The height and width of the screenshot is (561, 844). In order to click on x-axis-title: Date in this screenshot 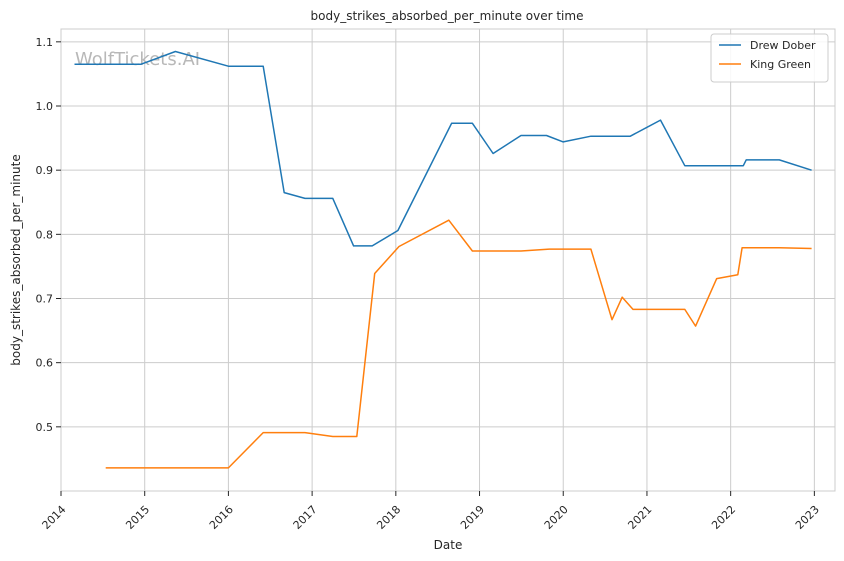, I will do `click(448, 545)`.